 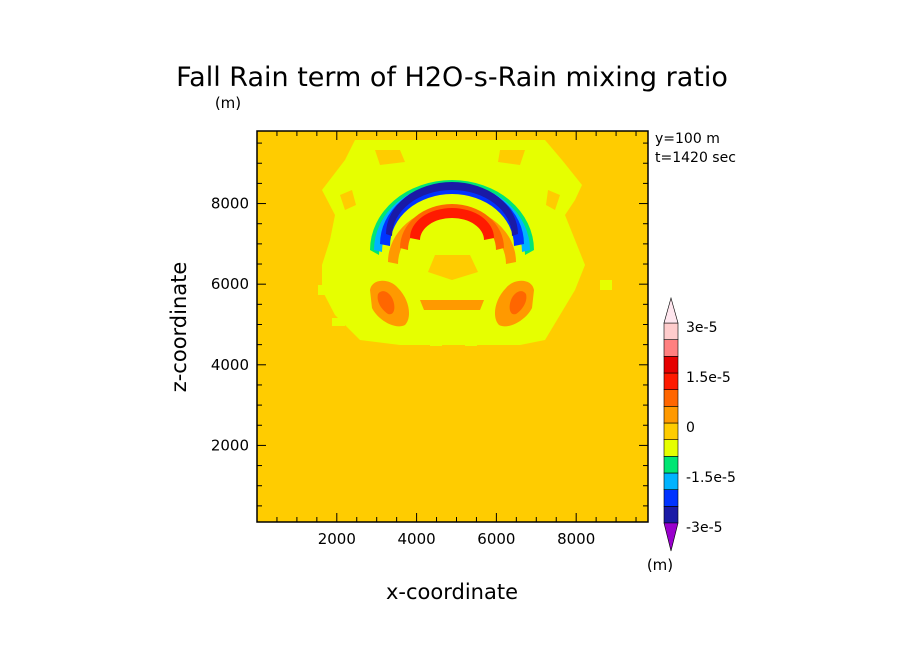 What do you see at coordinates (708, 378) in the screenshot?
I see `colorbar-label: 1.5e-5` at bounding box center [708, 378].